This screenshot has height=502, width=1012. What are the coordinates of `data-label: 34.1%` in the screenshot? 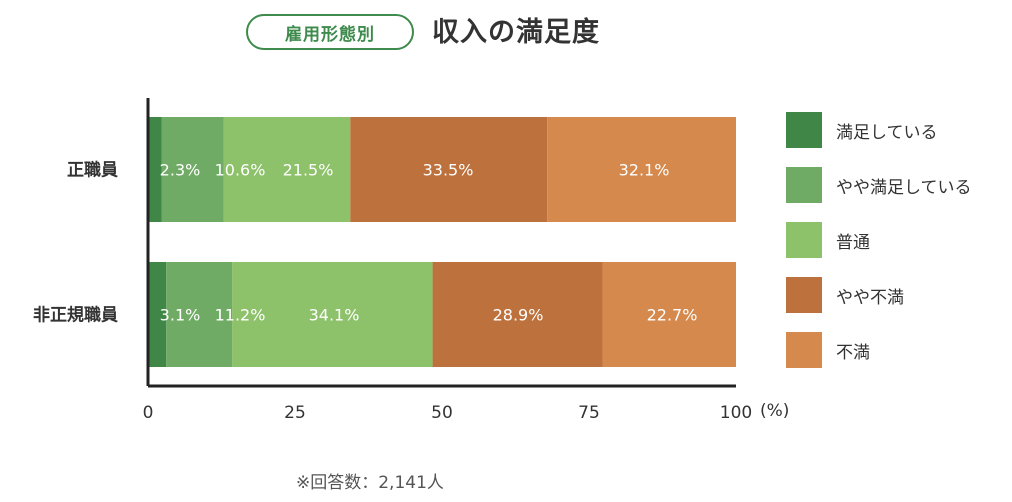 It's located at (334, 315).